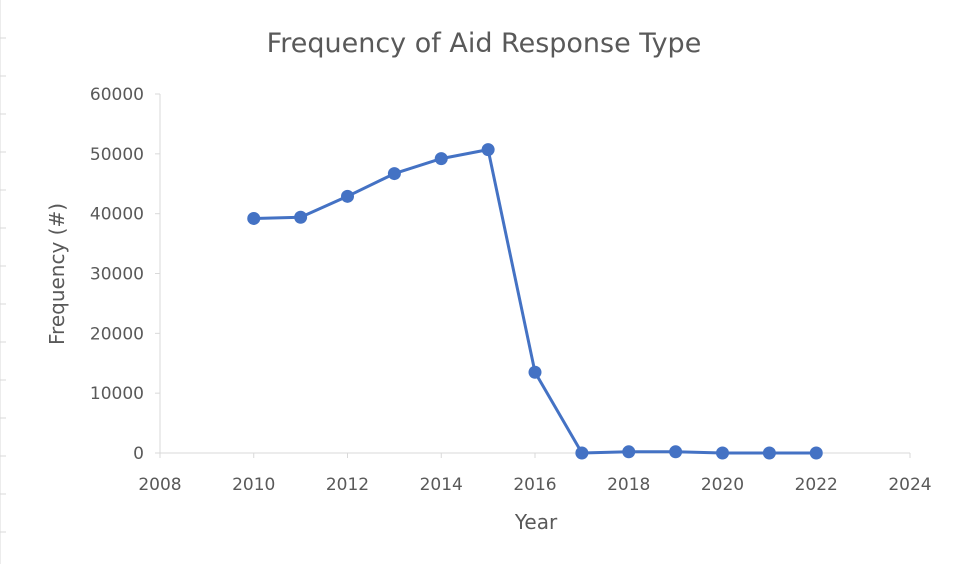  What do you see at coordinates (117, 155) in the screenshot?
I see `y-tick-label: 50000` at bounding box center [117, 155].